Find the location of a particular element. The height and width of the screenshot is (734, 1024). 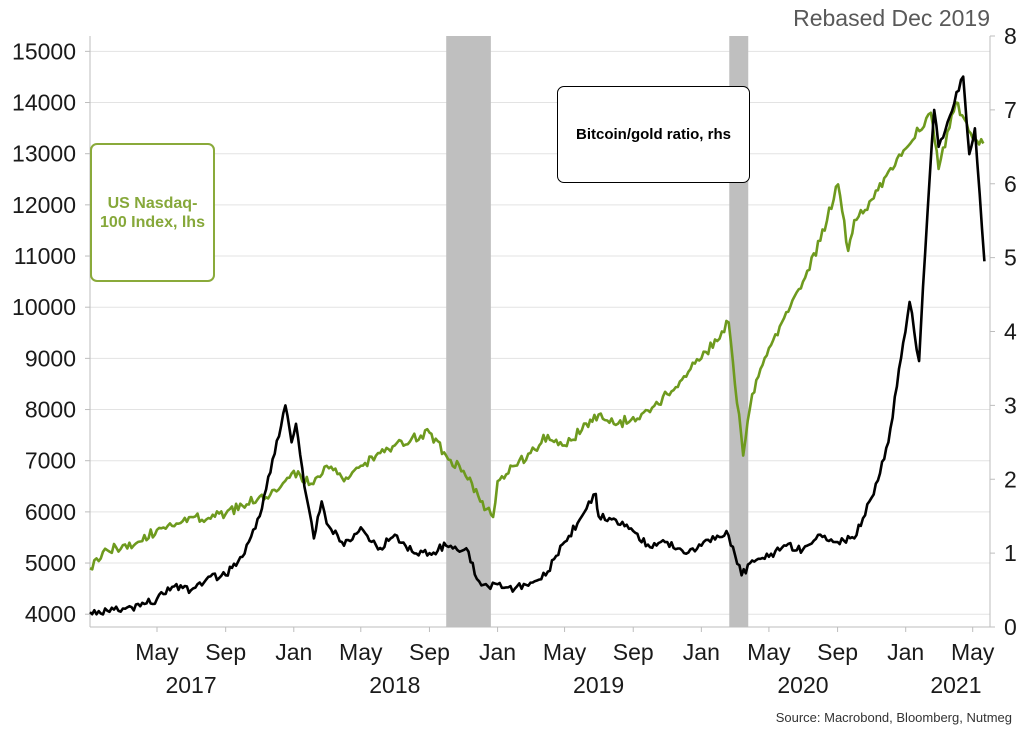

left-tick-label: 5000 is located at coordinates (50, 563).